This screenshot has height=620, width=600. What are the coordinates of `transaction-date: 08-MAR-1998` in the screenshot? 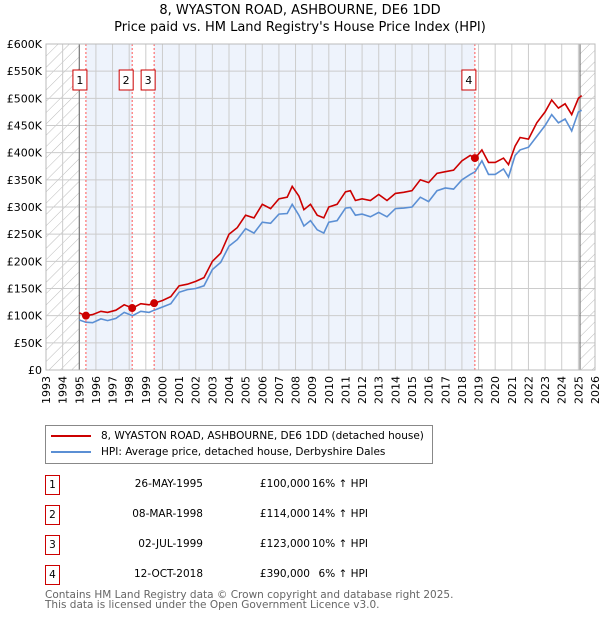 It's located at (167, 514).